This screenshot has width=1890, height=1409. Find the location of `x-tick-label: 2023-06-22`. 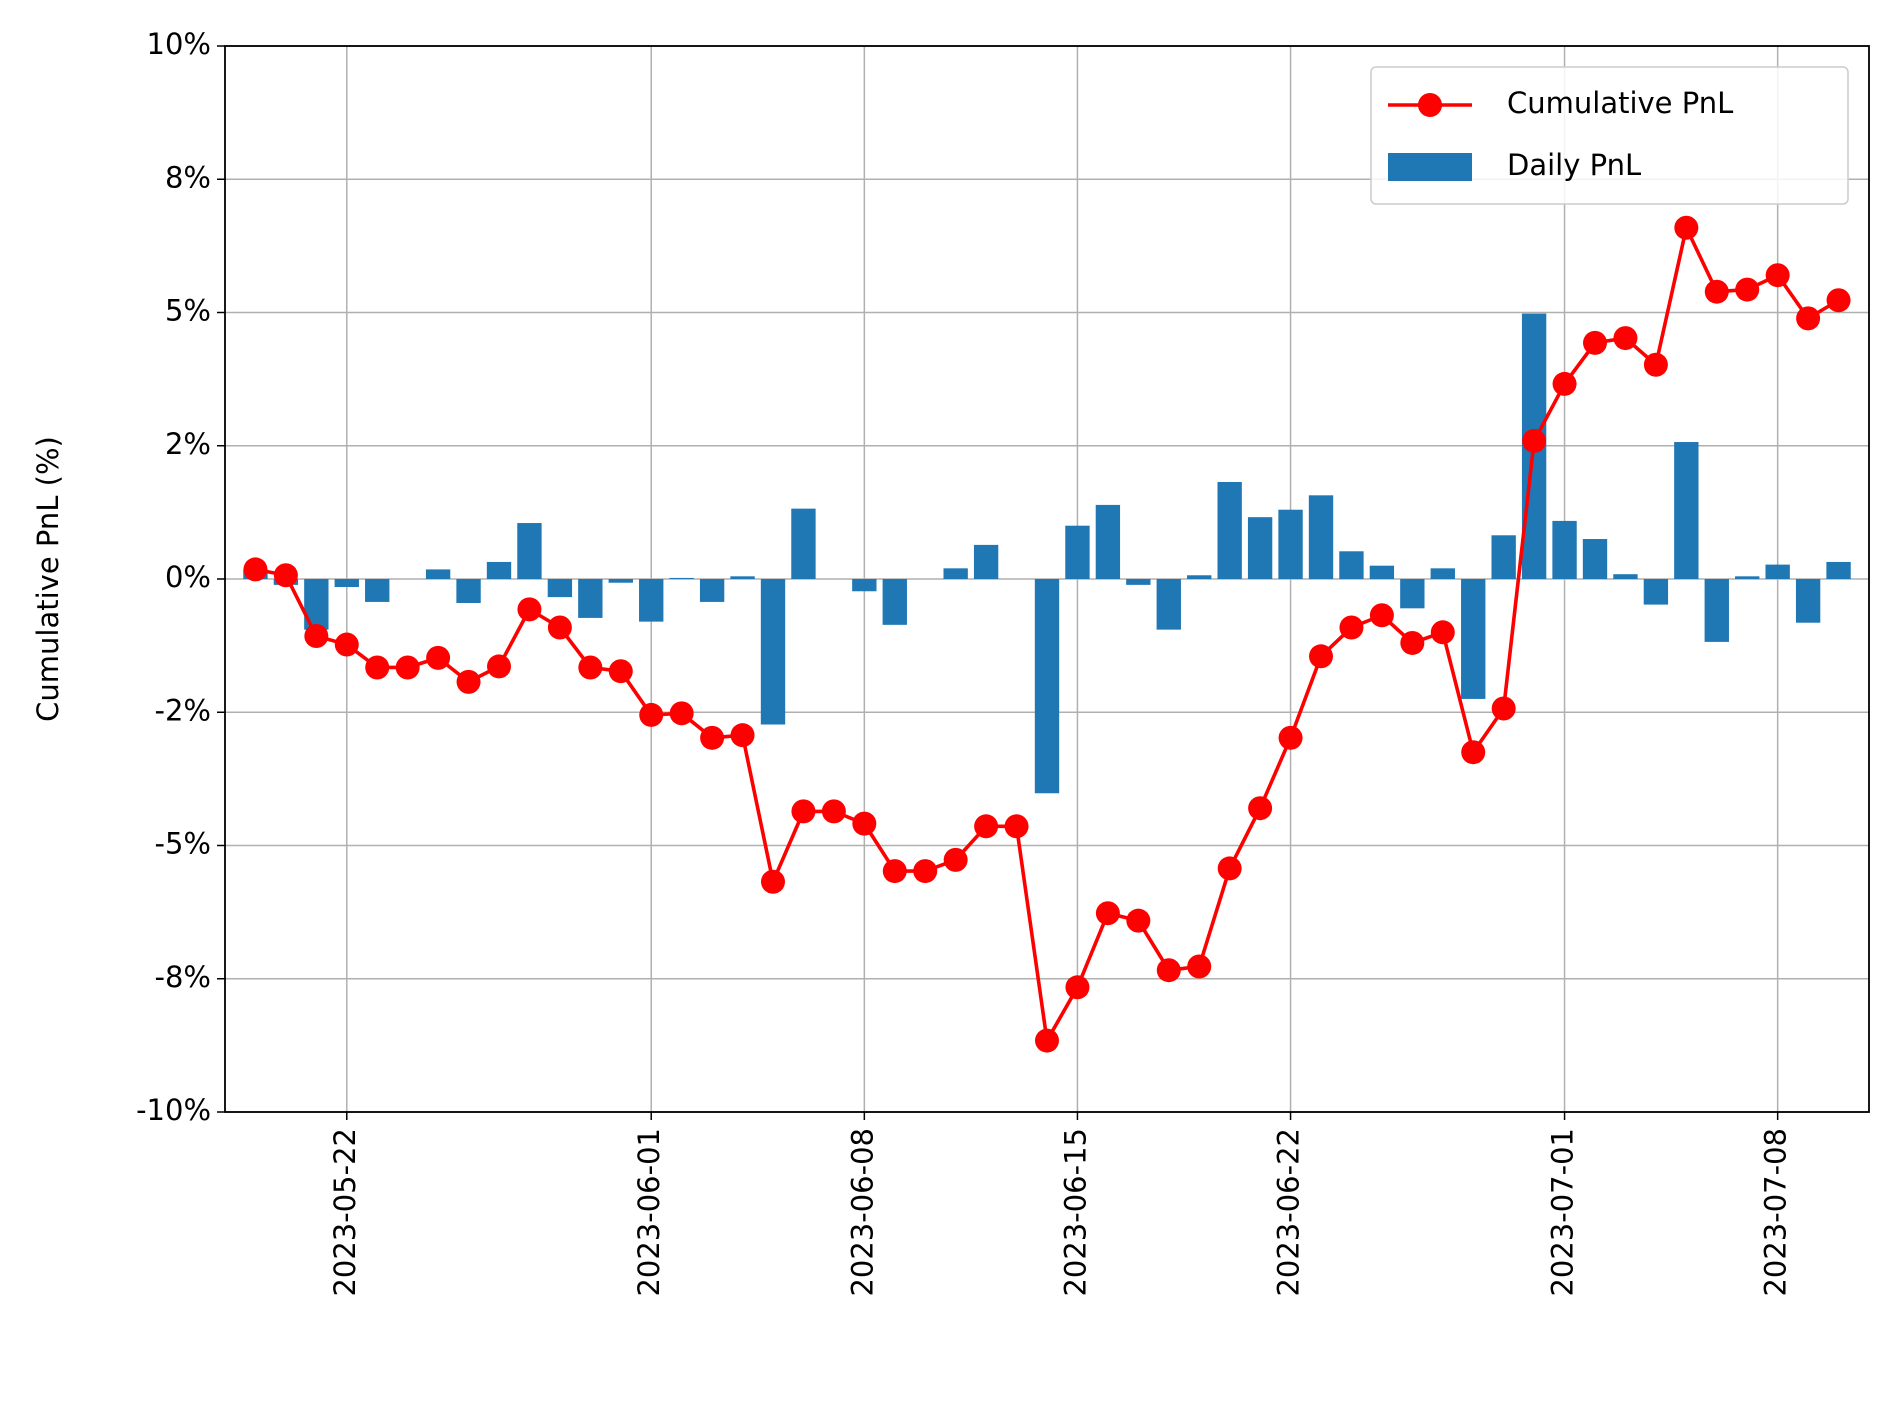

x-tick-label: 2023-06-22 is located at coordinates (1289, 1212).